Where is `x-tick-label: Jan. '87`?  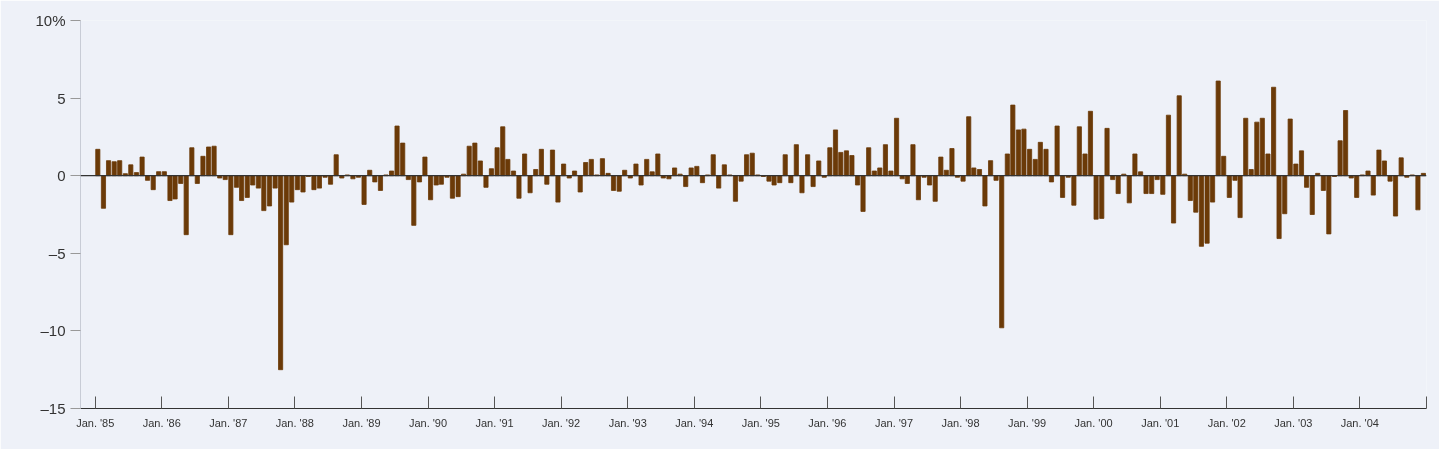
x-tick-label: Jan. '87 is located at coordinates (228, 422).